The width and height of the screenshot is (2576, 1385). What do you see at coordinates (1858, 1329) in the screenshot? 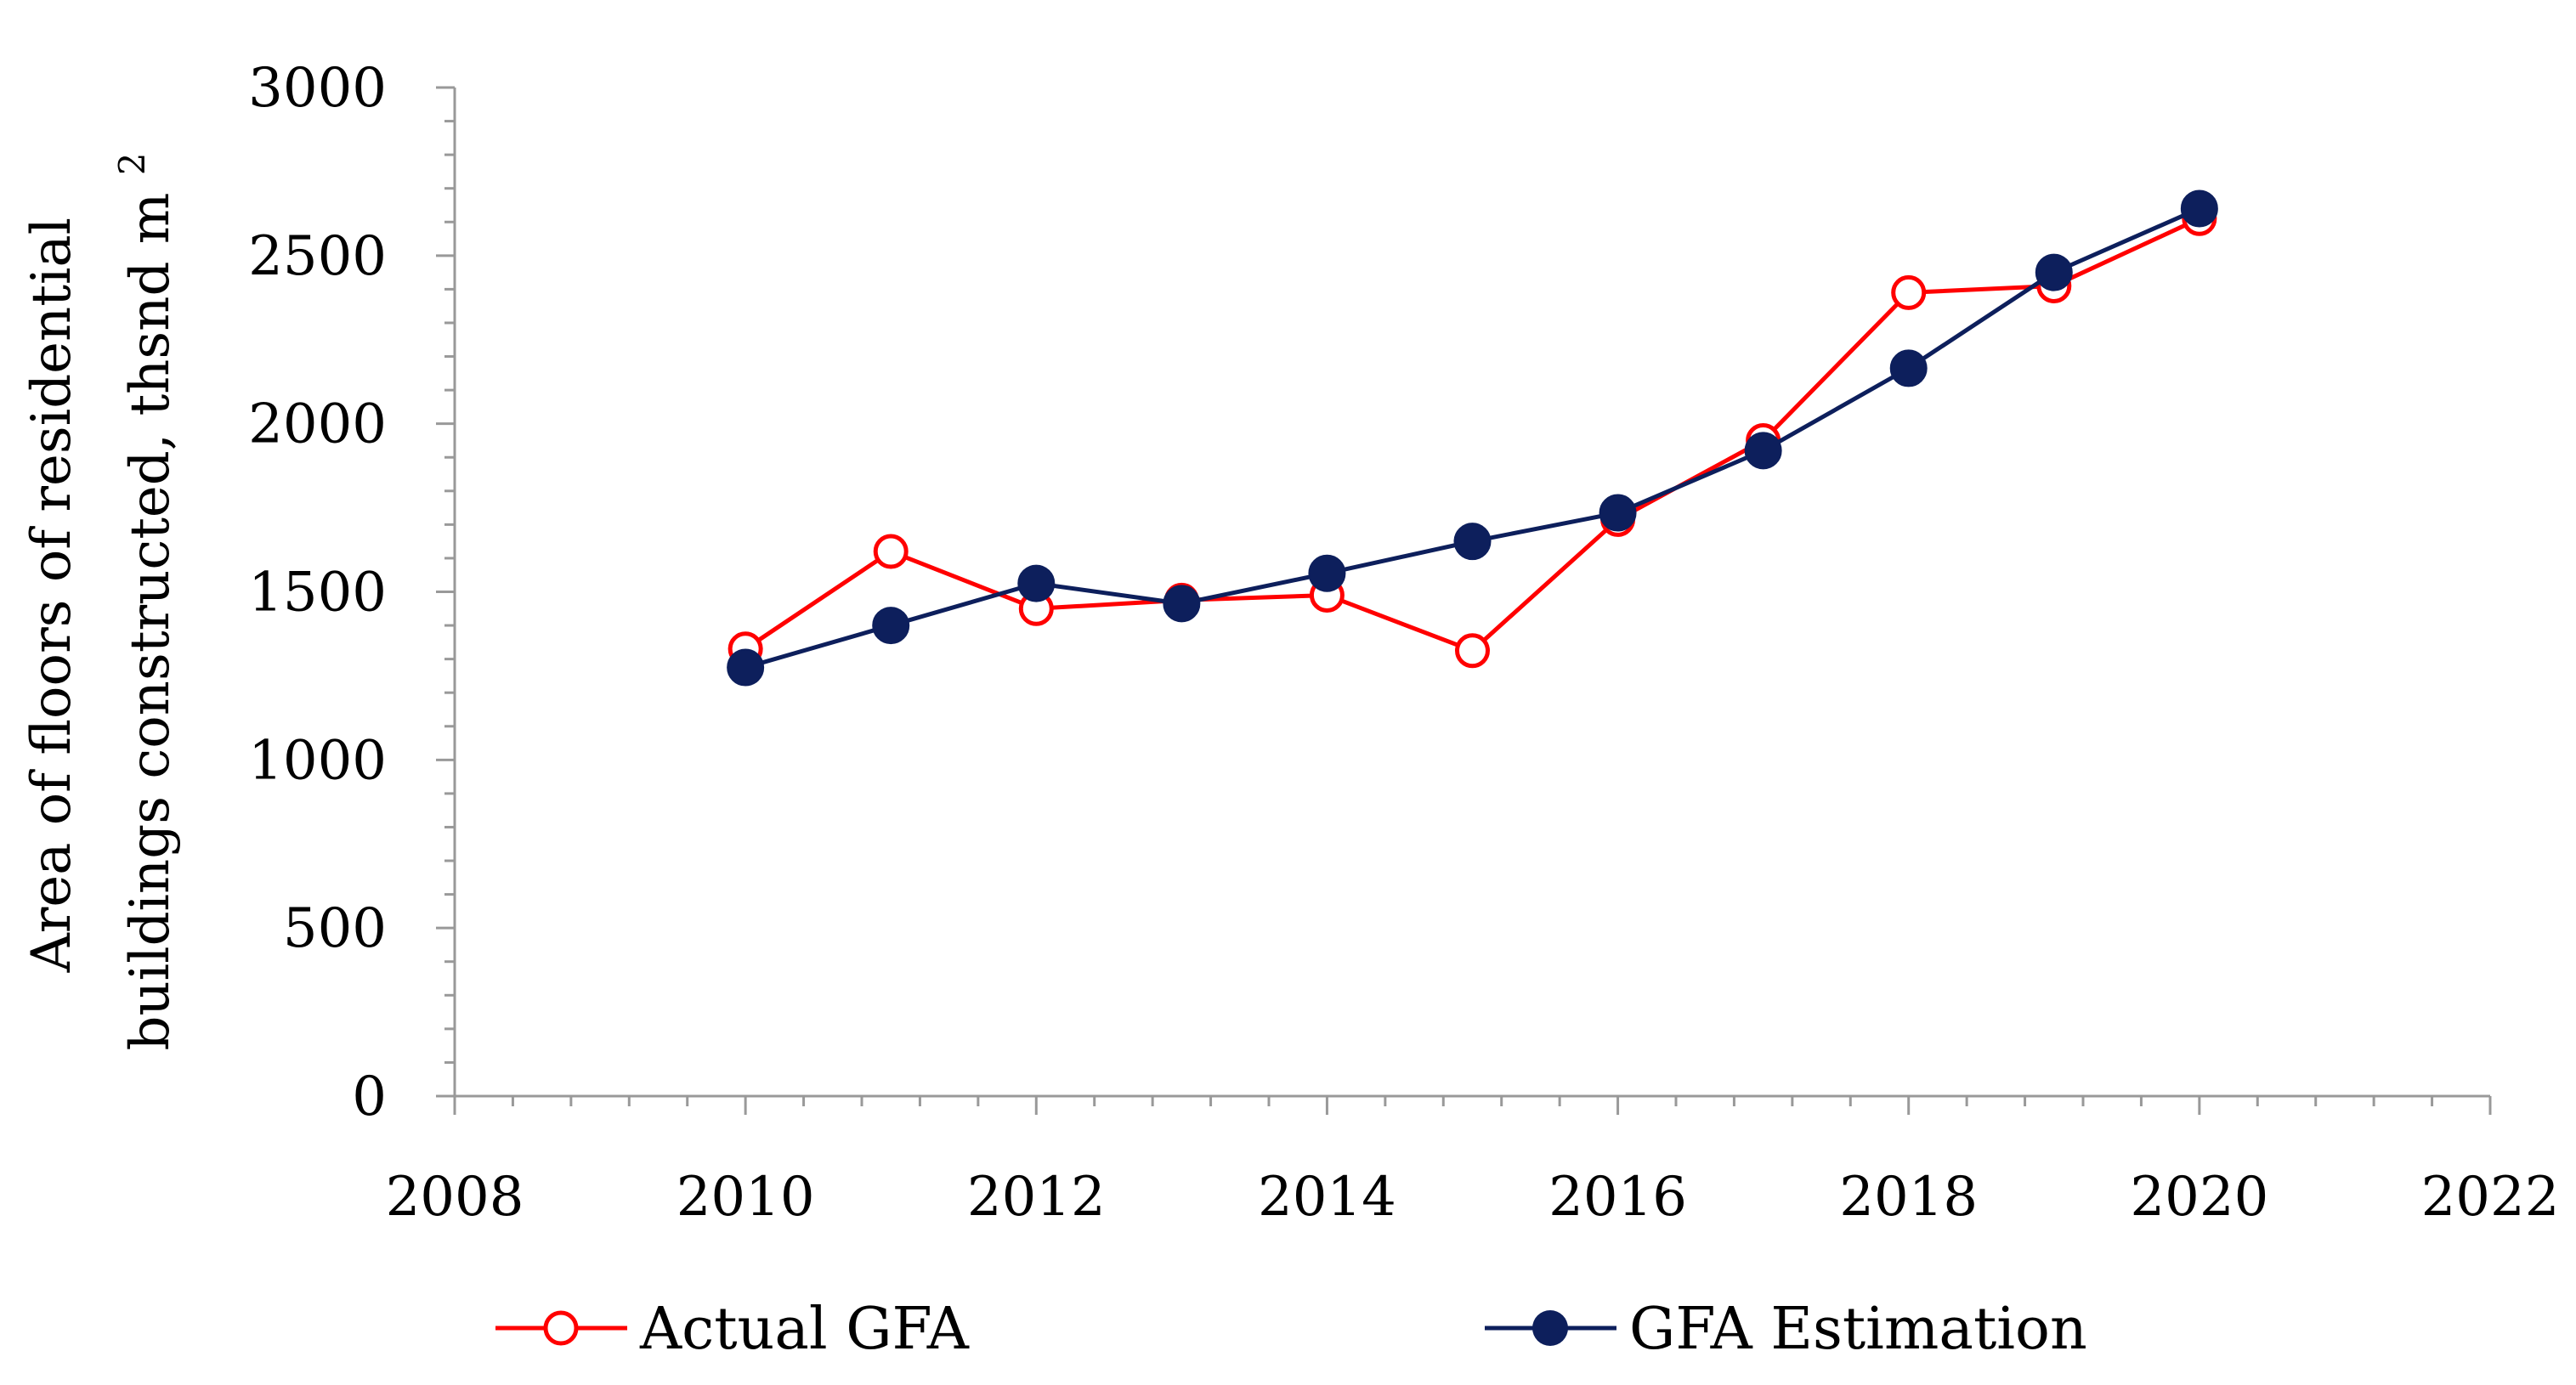
I see `legend-label: GFA Estimation` at bounding box center [1858, 1329].